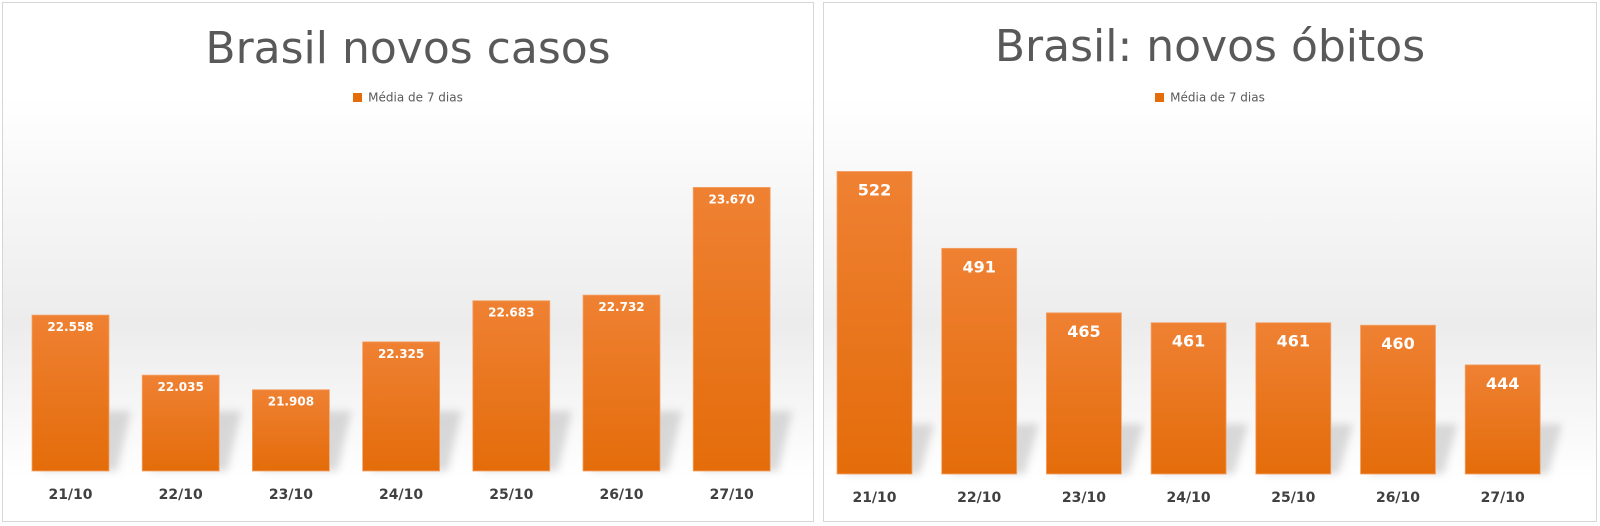 The width and height of the screenshot is (1600, 526). Describe the element at coordinates (1397, 343) in the screenshot. I see `data-label: 460` at that location.